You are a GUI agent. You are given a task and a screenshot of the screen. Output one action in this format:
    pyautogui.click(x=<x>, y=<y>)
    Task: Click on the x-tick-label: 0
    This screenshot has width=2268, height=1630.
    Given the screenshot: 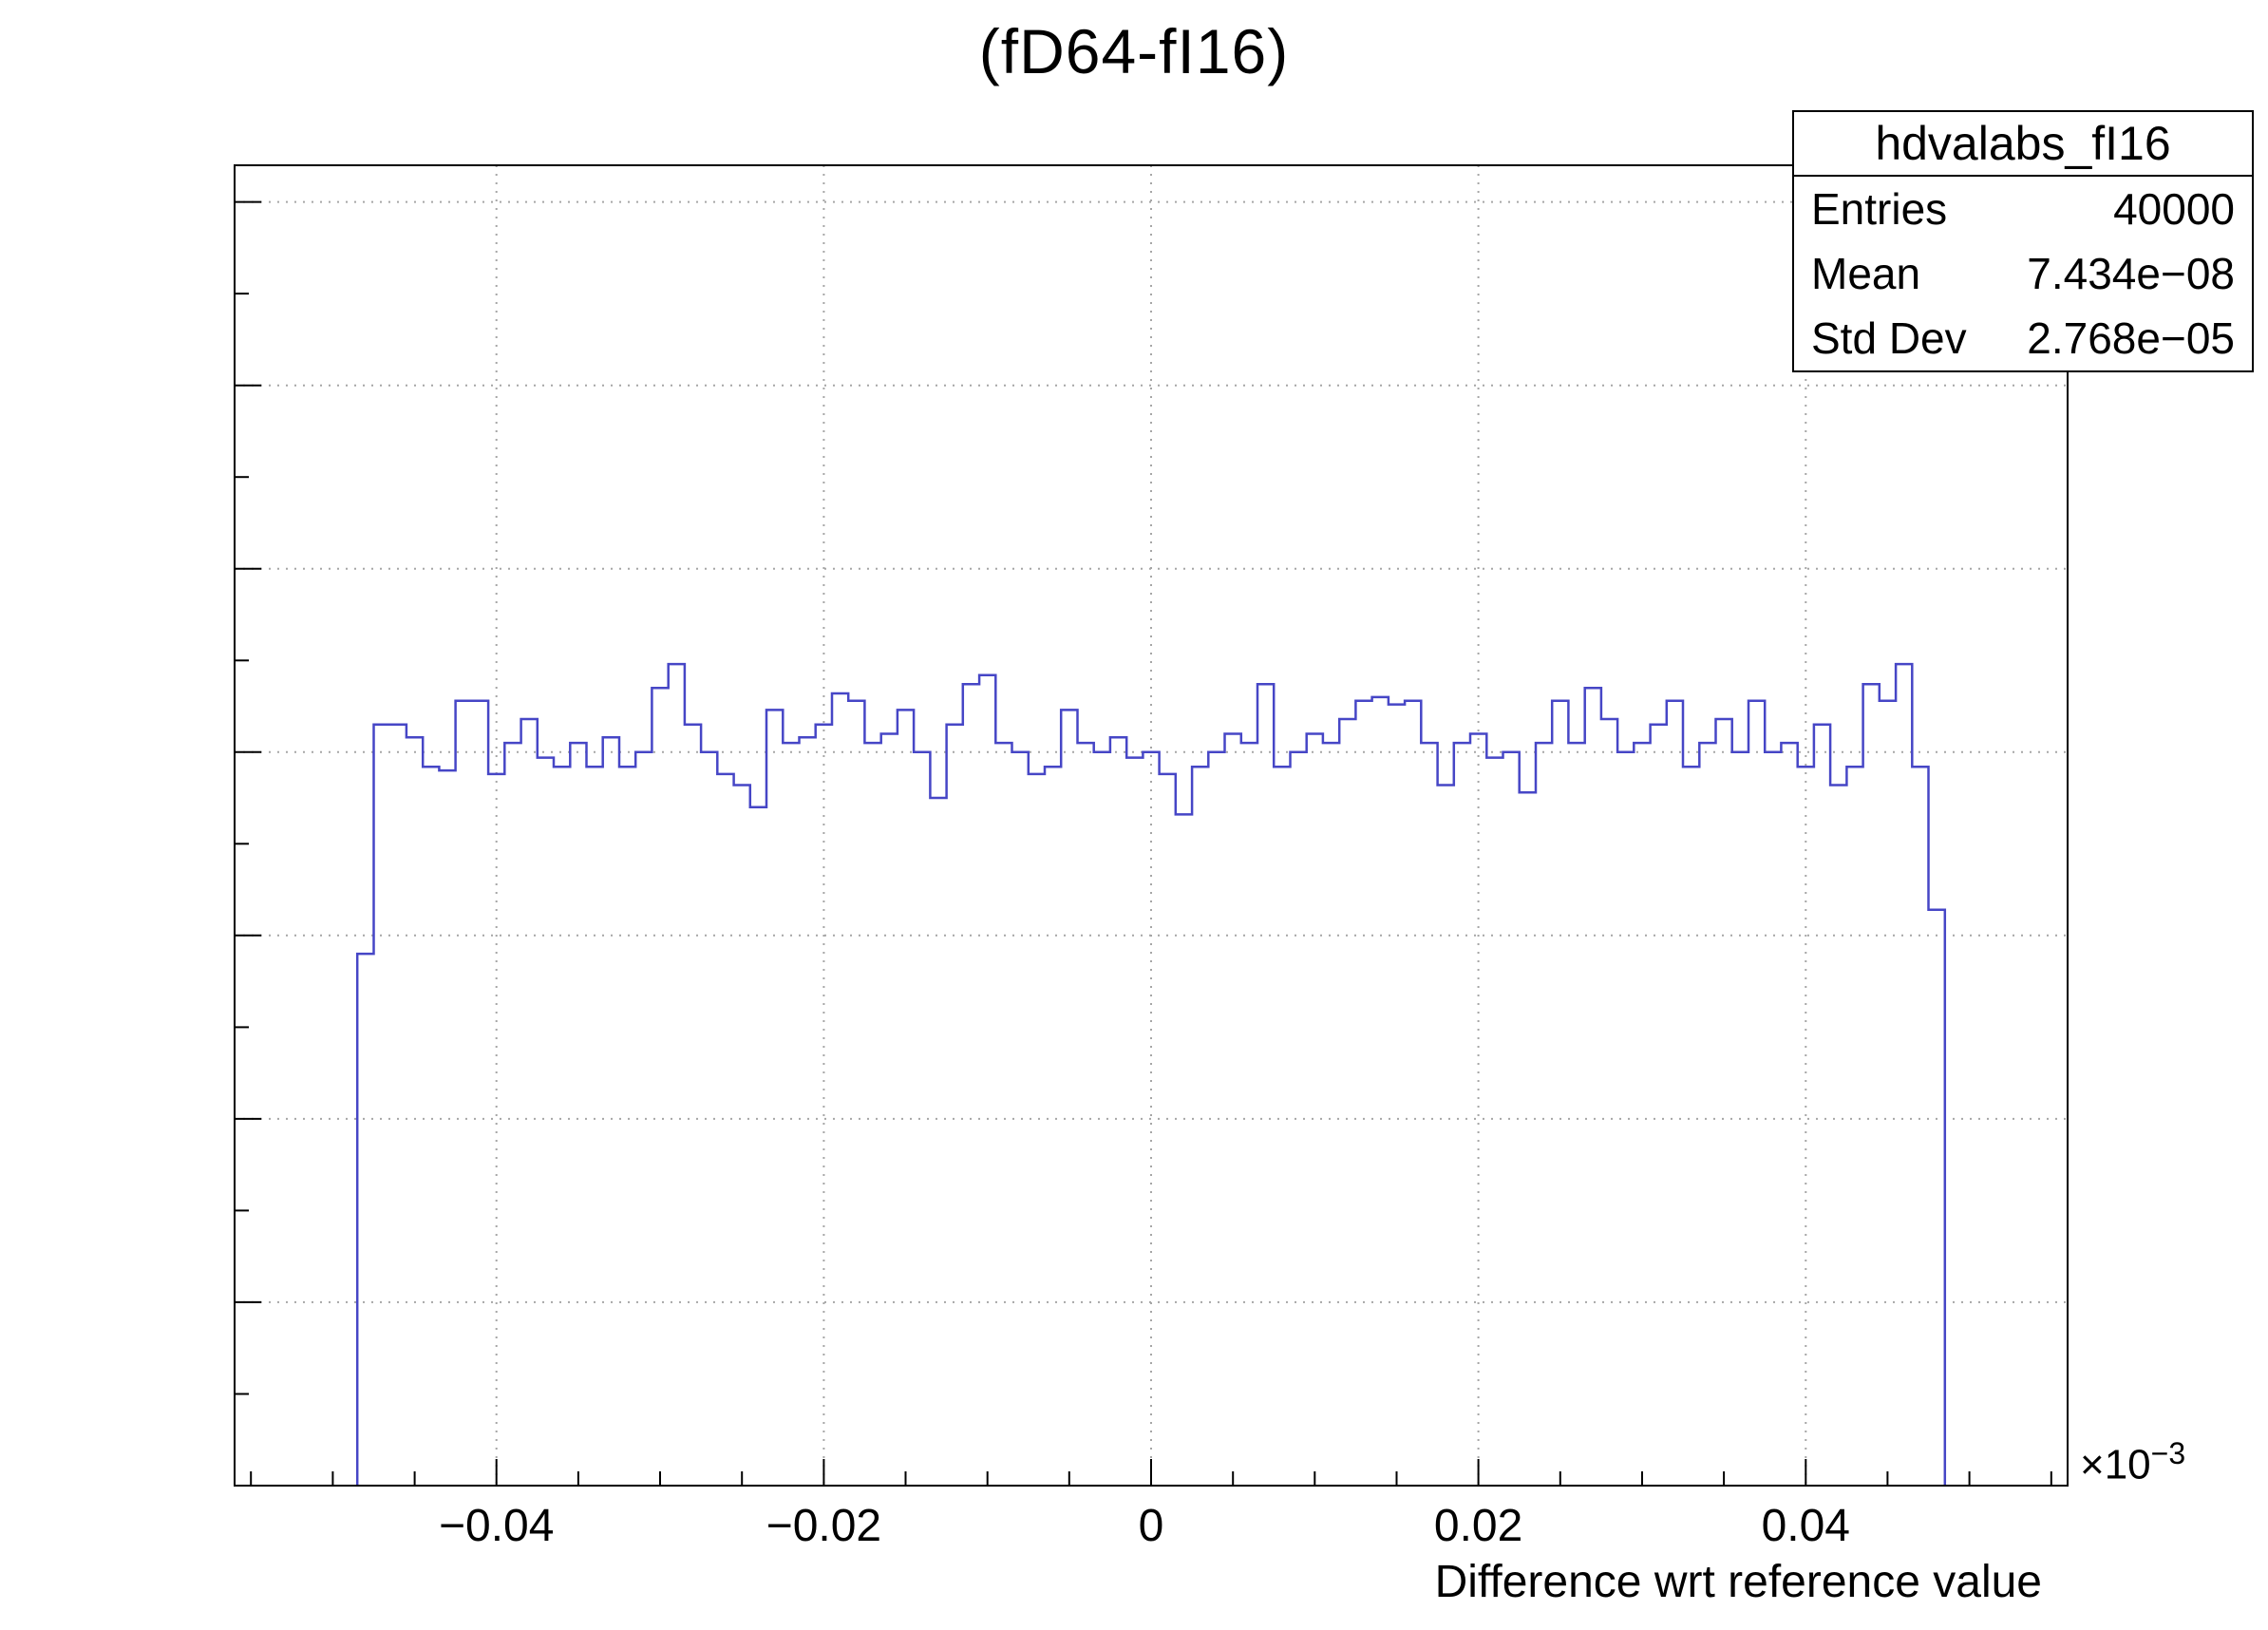 What is the action you would take?
    pyautogui.click(x=1152, y=1526)
    